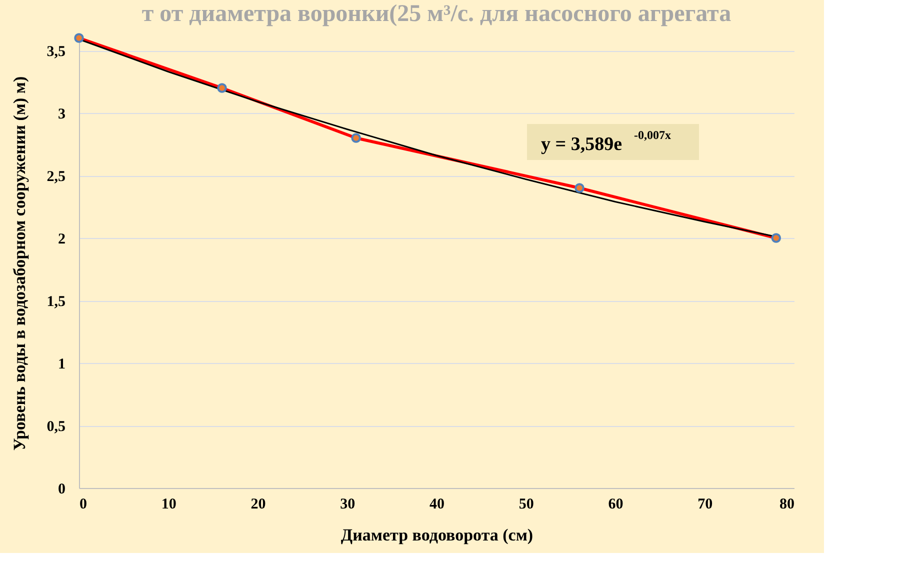 This screenshot has height=581, width=917. Describe the element at coordinates (437, 14) in the screenshot. I see `chart-title: т от диаметра воронки(25 м³/с. для насосного агрегата` at that location.